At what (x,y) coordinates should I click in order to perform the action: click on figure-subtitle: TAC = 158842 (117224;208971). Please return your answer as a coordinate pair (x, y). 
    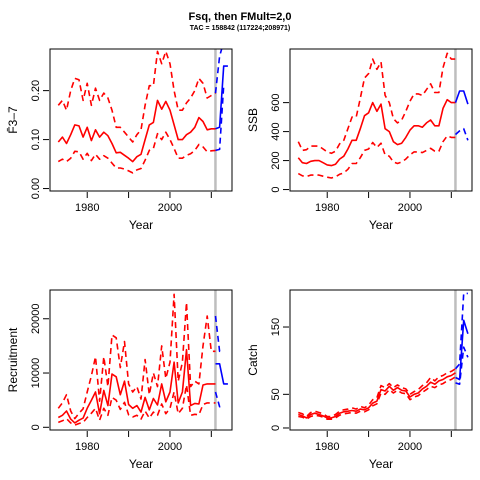
    Looking at the image, I should click on (240, 28).